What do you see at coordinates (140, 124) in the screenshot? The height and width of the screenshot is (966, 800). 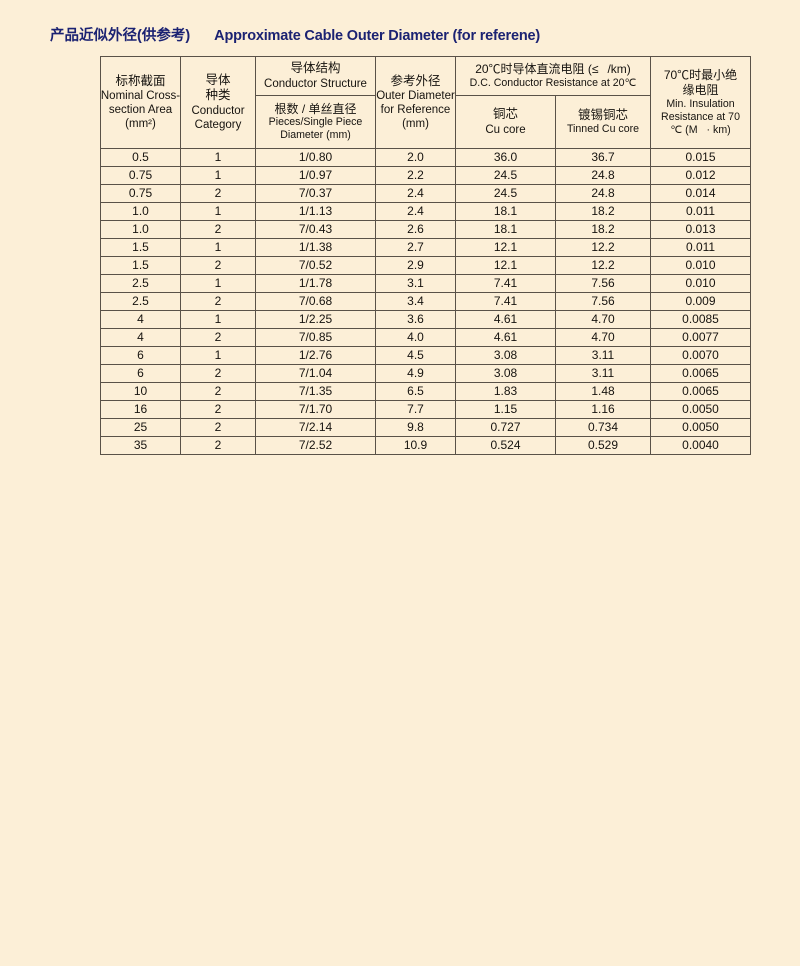 I see `header-nominal-area-unit: (mm²)` at bounding box center [140, 124].